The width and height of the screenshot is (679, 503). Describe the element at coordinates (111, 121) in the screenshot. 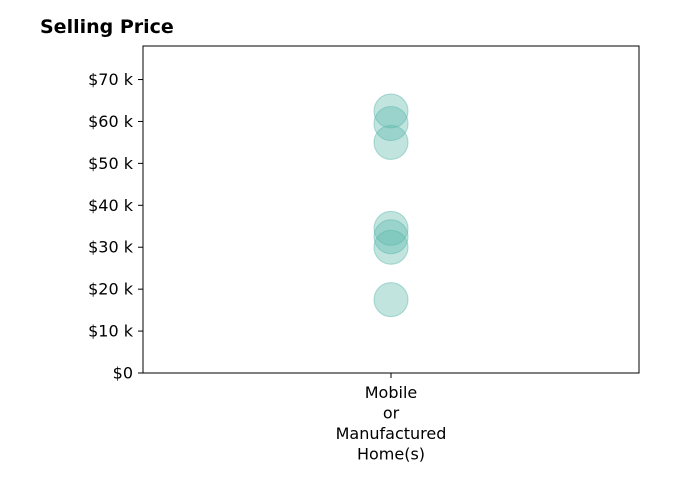

I see `y-tick-label: $60 k` at that location.